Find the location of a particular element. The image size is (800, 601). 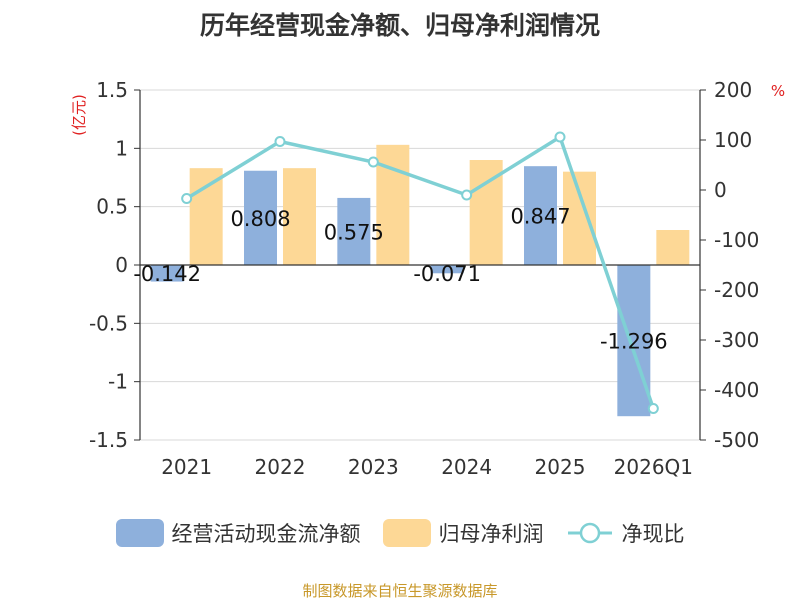

chart-legend: 经营活动现金流净额 归母净利润 净现比 is located at coordinates (400, 533).